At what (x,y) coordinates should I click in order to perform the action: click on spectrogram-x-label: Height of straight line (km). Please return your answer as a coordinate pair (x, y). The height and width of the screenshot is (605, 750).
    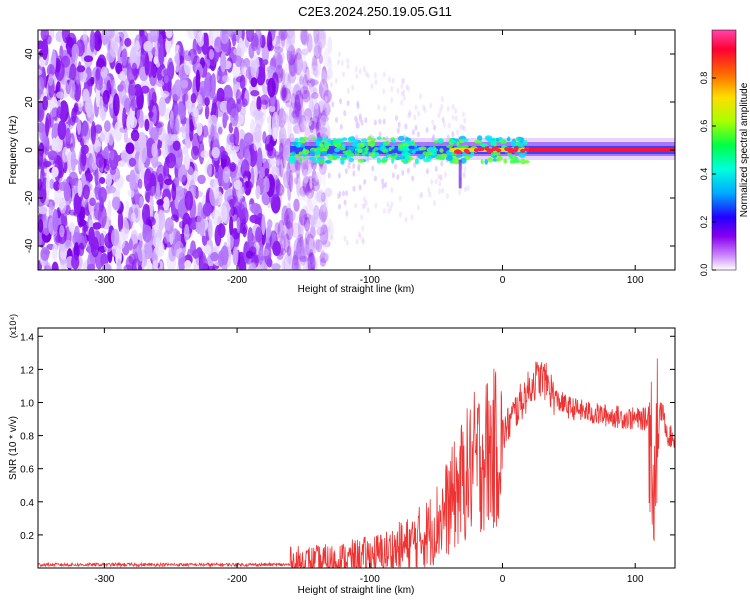
    Looking at the image, I should click on (356, 289).